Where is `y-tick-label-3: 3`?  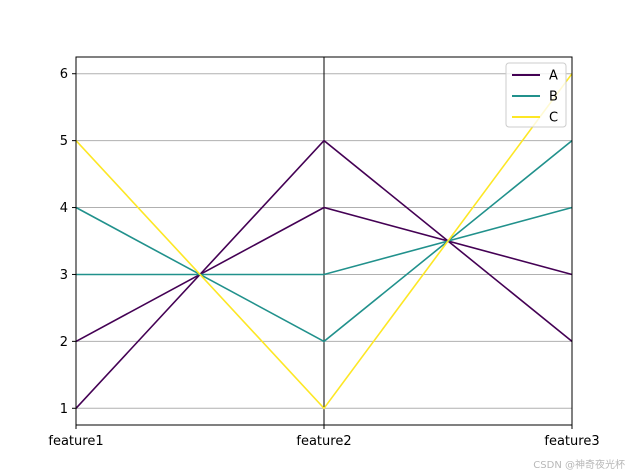
y-tick-label-3: 3 is located at coordinates (64, 275).